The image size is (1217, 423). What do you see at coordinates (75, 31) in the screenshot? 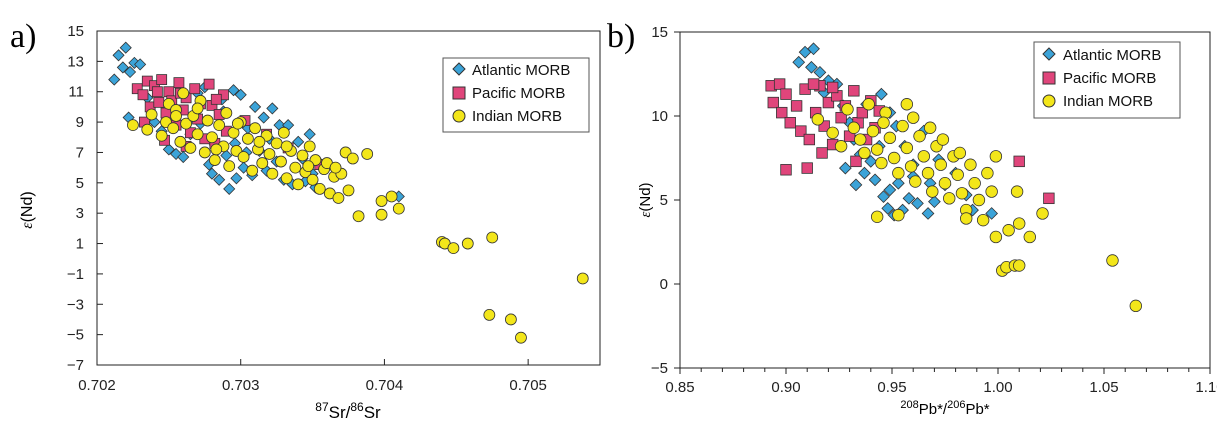
I see `panel-a-y-tick-label: 15` at bounding box center [75, 31].